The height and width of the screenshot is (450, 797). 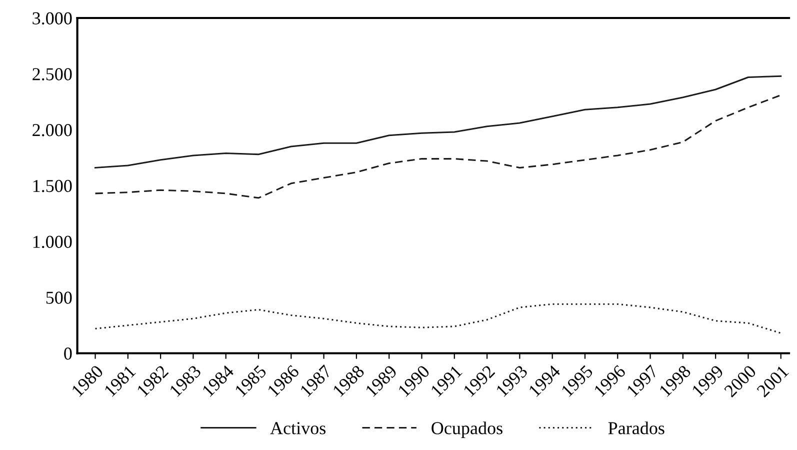 I want to click on legend-label: Activos, so click(x=298, y=428).